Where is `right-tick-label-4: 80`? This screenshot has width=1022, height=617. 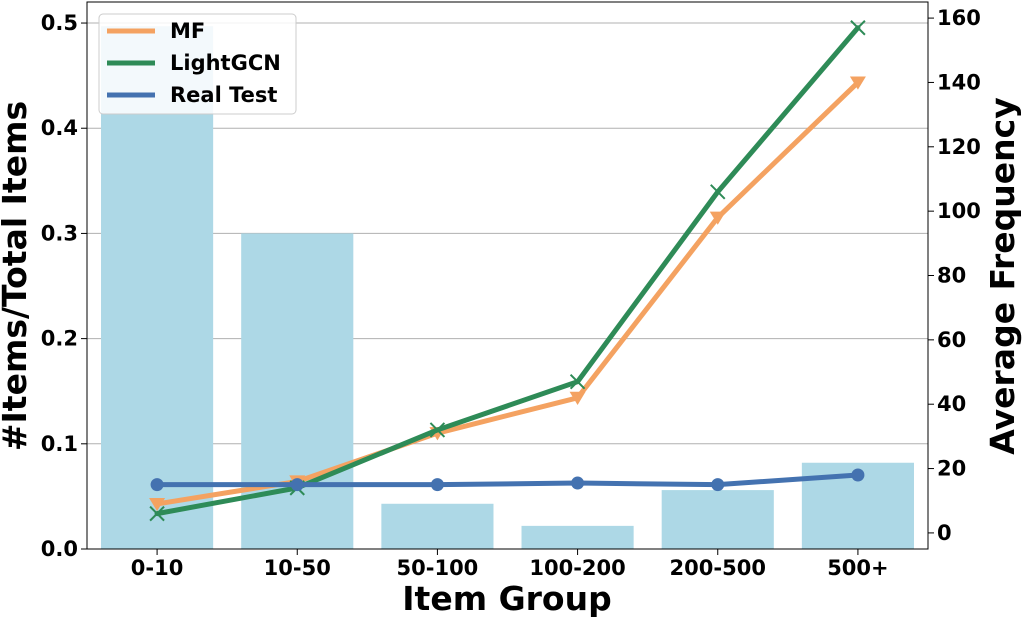 right-tick-label-4: 80 is located at coordinates (951, 276).